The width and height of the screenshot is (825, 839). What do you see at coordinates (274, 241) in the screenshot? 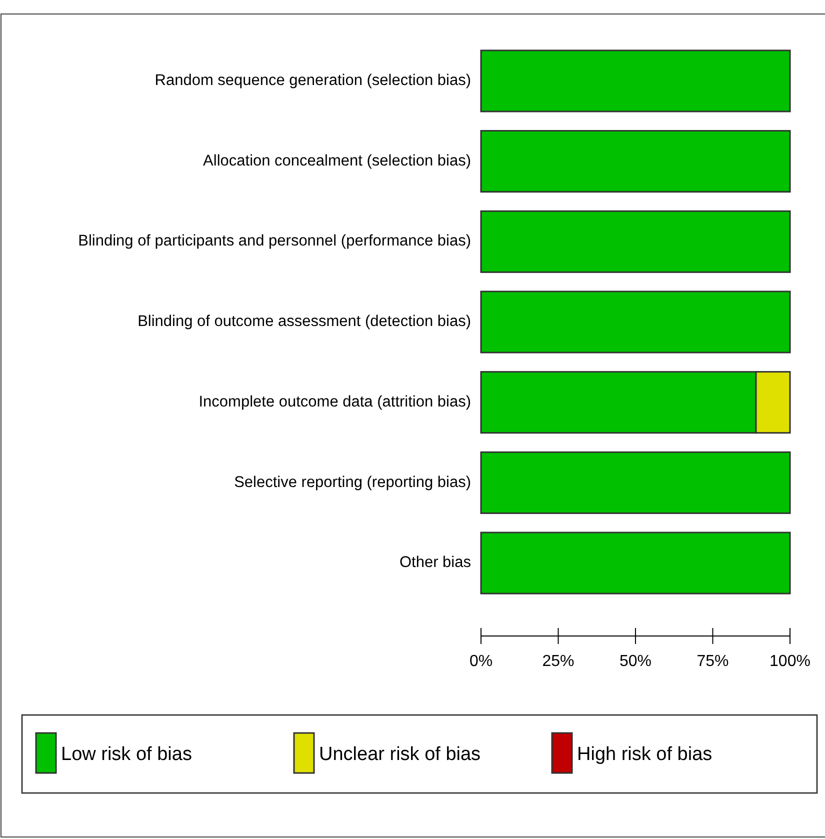
I see `y-tick-label: Blinding of participants and personnel (performance bias)` at bounding box center [274, 241].